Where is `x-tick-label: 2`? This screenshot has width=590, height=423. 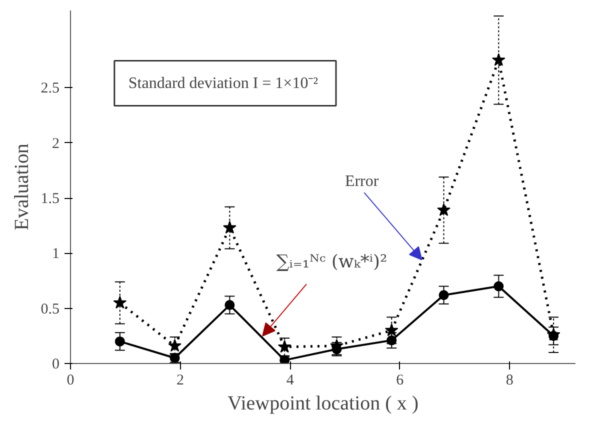
x-tick-label: 2 is located at coordinates (180, 380).